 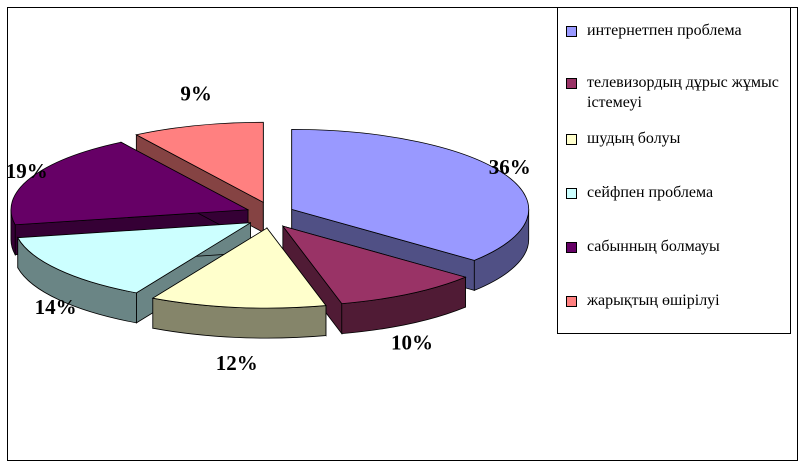 What do you see at coordinates (634, 138) in the screenshot?
I see `legend-label: шудың болуы` at bounding box center [634, 138].